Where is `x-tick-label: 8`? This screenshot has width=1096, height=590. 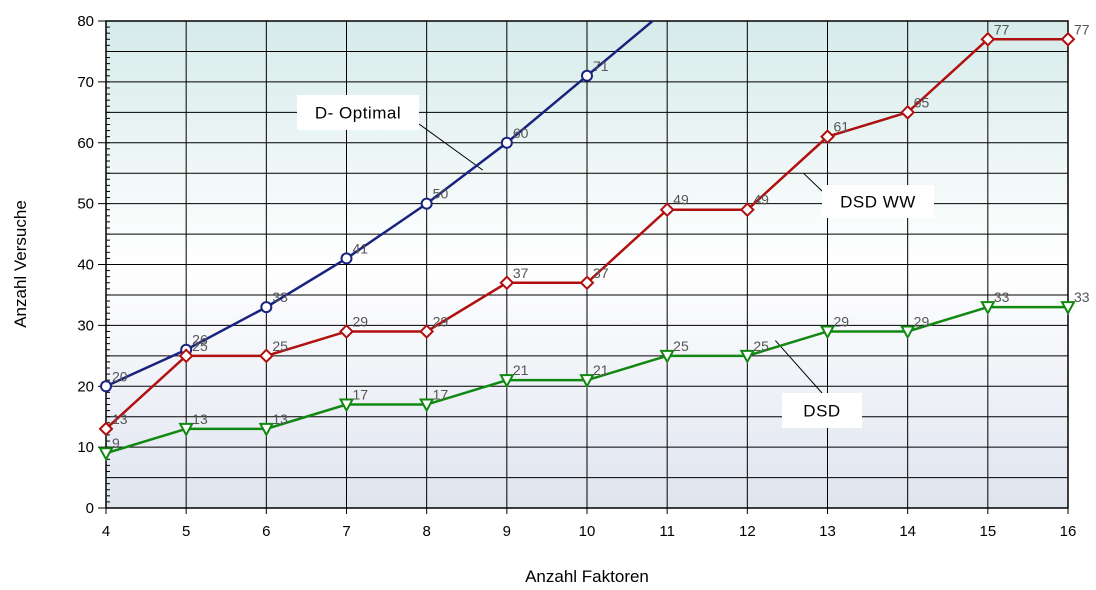
x-tick-label: 8 is located at coordinates (426, 531).